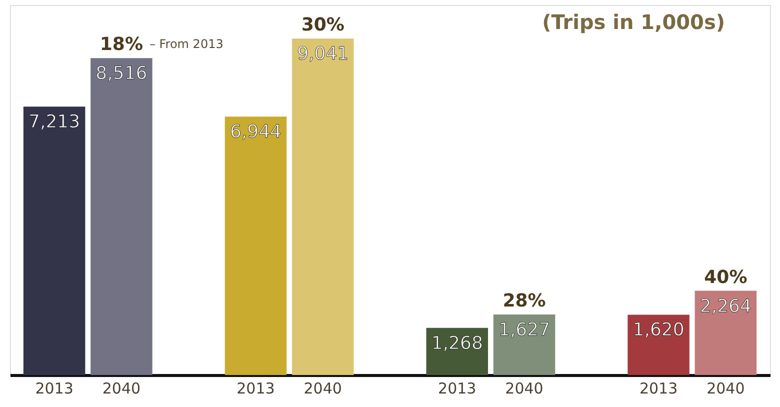  Describe the element at coordinates (457, 343) in the screenshot. I see `data-label: 1,268` at that location.